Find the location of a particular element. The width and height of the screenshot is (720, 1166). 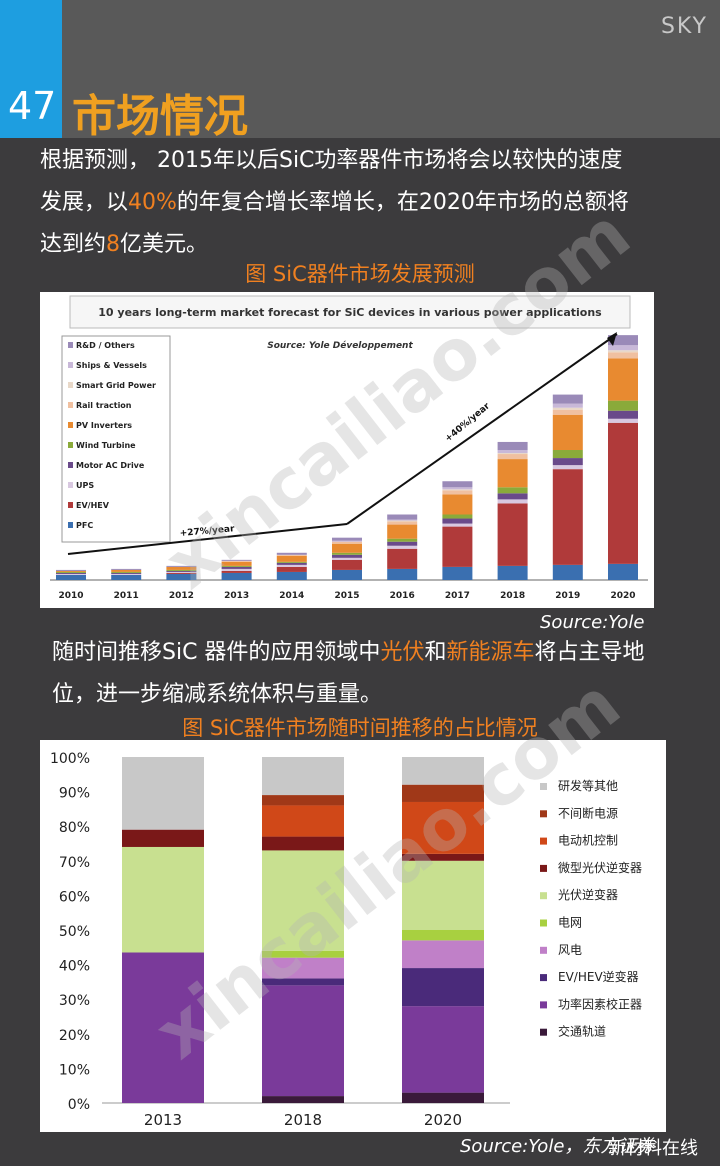

chart-2-caption: 图 SiC器件市场随时间推移的占比情况 is located at coordinates (360, 728).